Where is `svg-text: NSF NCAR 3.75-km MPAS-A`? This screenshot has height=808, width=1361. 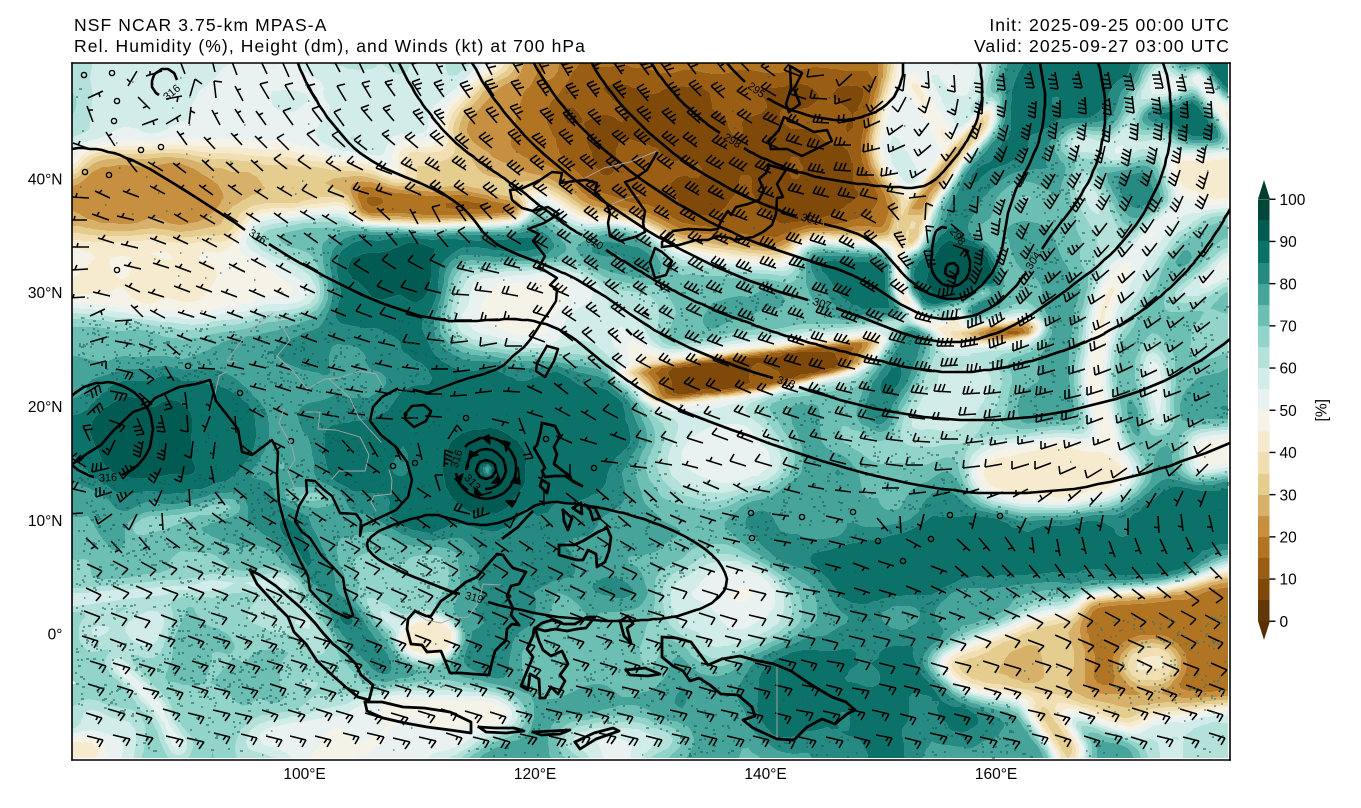 svg-text: NSF NCAR 3.75-km MPAS-A is located at coordinates (200, 25).